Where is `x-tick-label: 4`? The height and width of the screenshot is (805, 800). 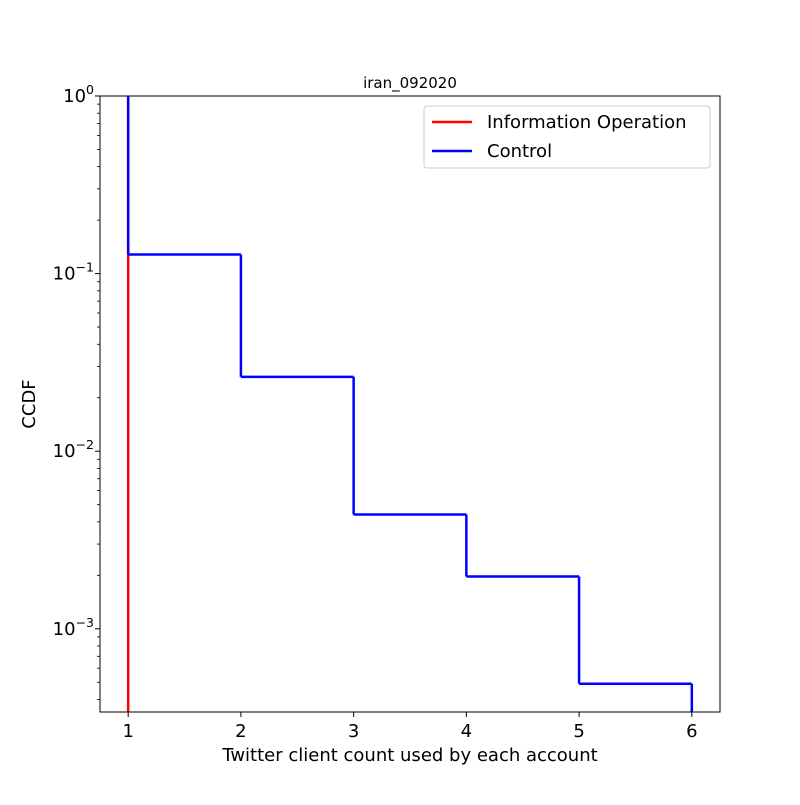
x-tick-label: 4 is located at coordinates (466, 731).